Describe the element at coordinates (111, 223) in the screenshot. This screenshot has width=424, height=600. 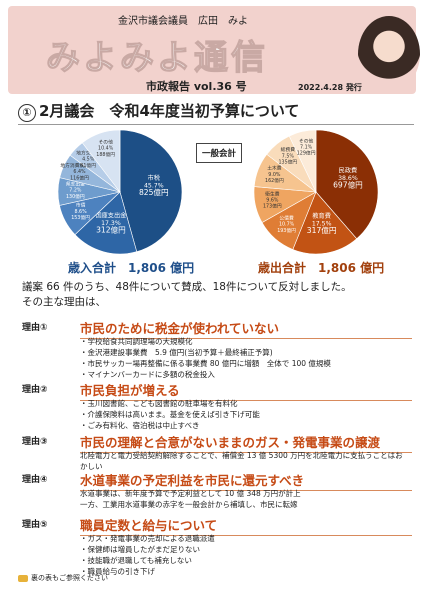
I see `pie-slice-label: 17.3%` at that location.